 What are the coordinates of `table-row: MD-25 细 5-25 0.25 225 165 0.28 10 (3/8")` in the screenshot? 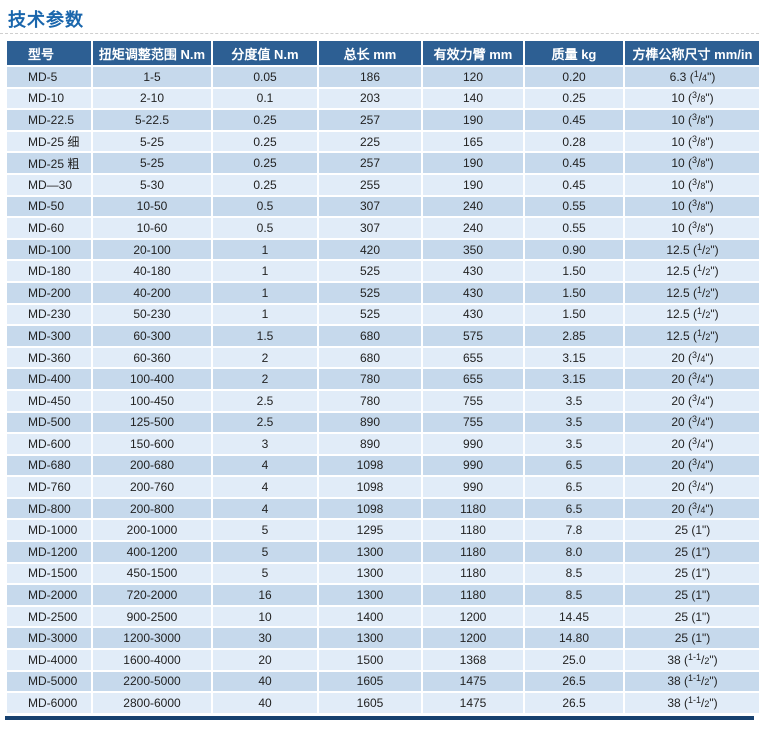 It's located at (383, 141).